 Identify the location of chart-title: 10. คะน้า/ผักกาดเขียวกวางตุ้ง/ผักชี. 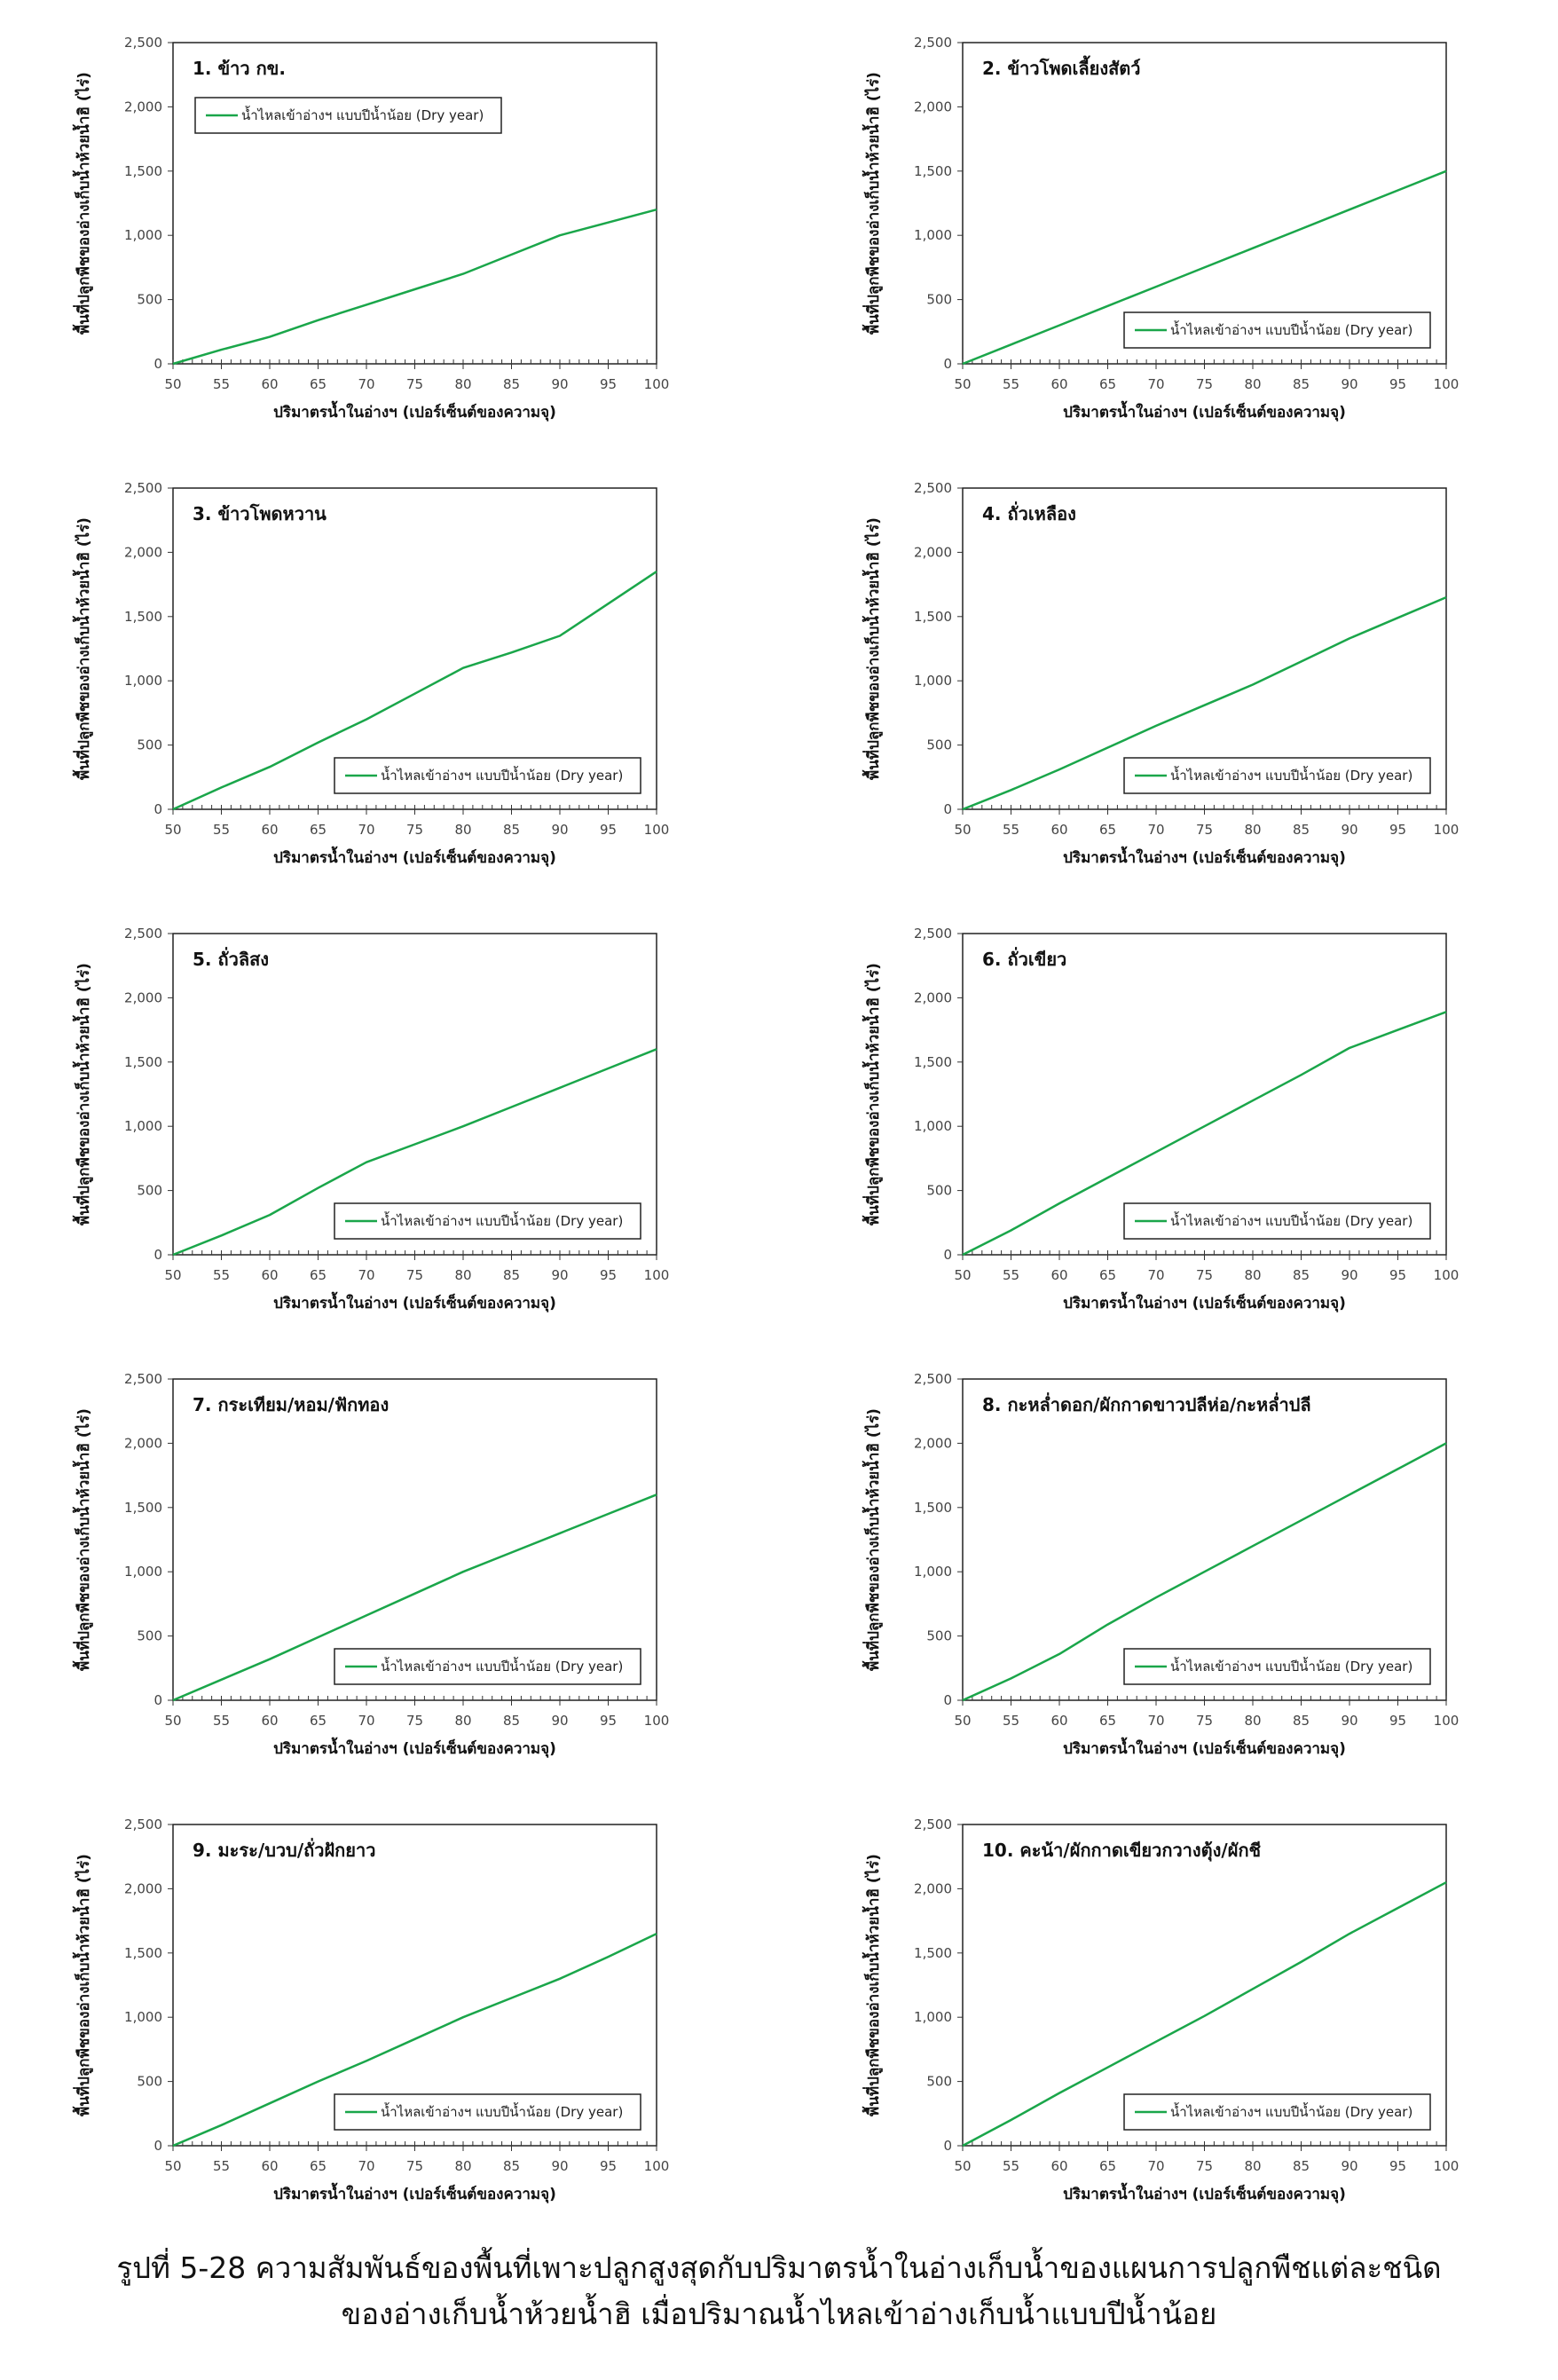
(1122, 1851).